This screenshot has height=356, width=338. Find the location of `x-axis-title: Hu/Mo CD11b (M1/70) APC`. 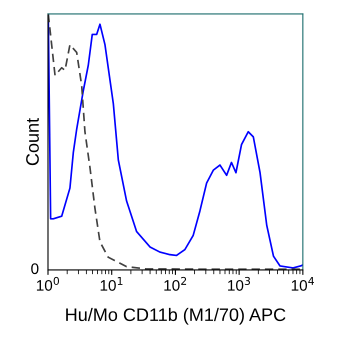

x-axis-title: Hu/Mo CD11b (M1/70) APC is located at coordinates (176, 316).